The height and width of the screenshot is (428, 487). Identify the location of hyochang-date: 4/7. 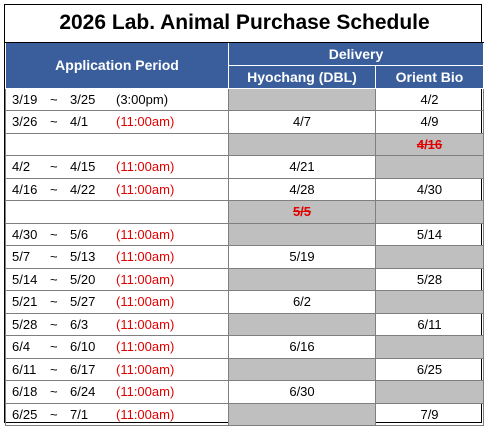
(302, 122).